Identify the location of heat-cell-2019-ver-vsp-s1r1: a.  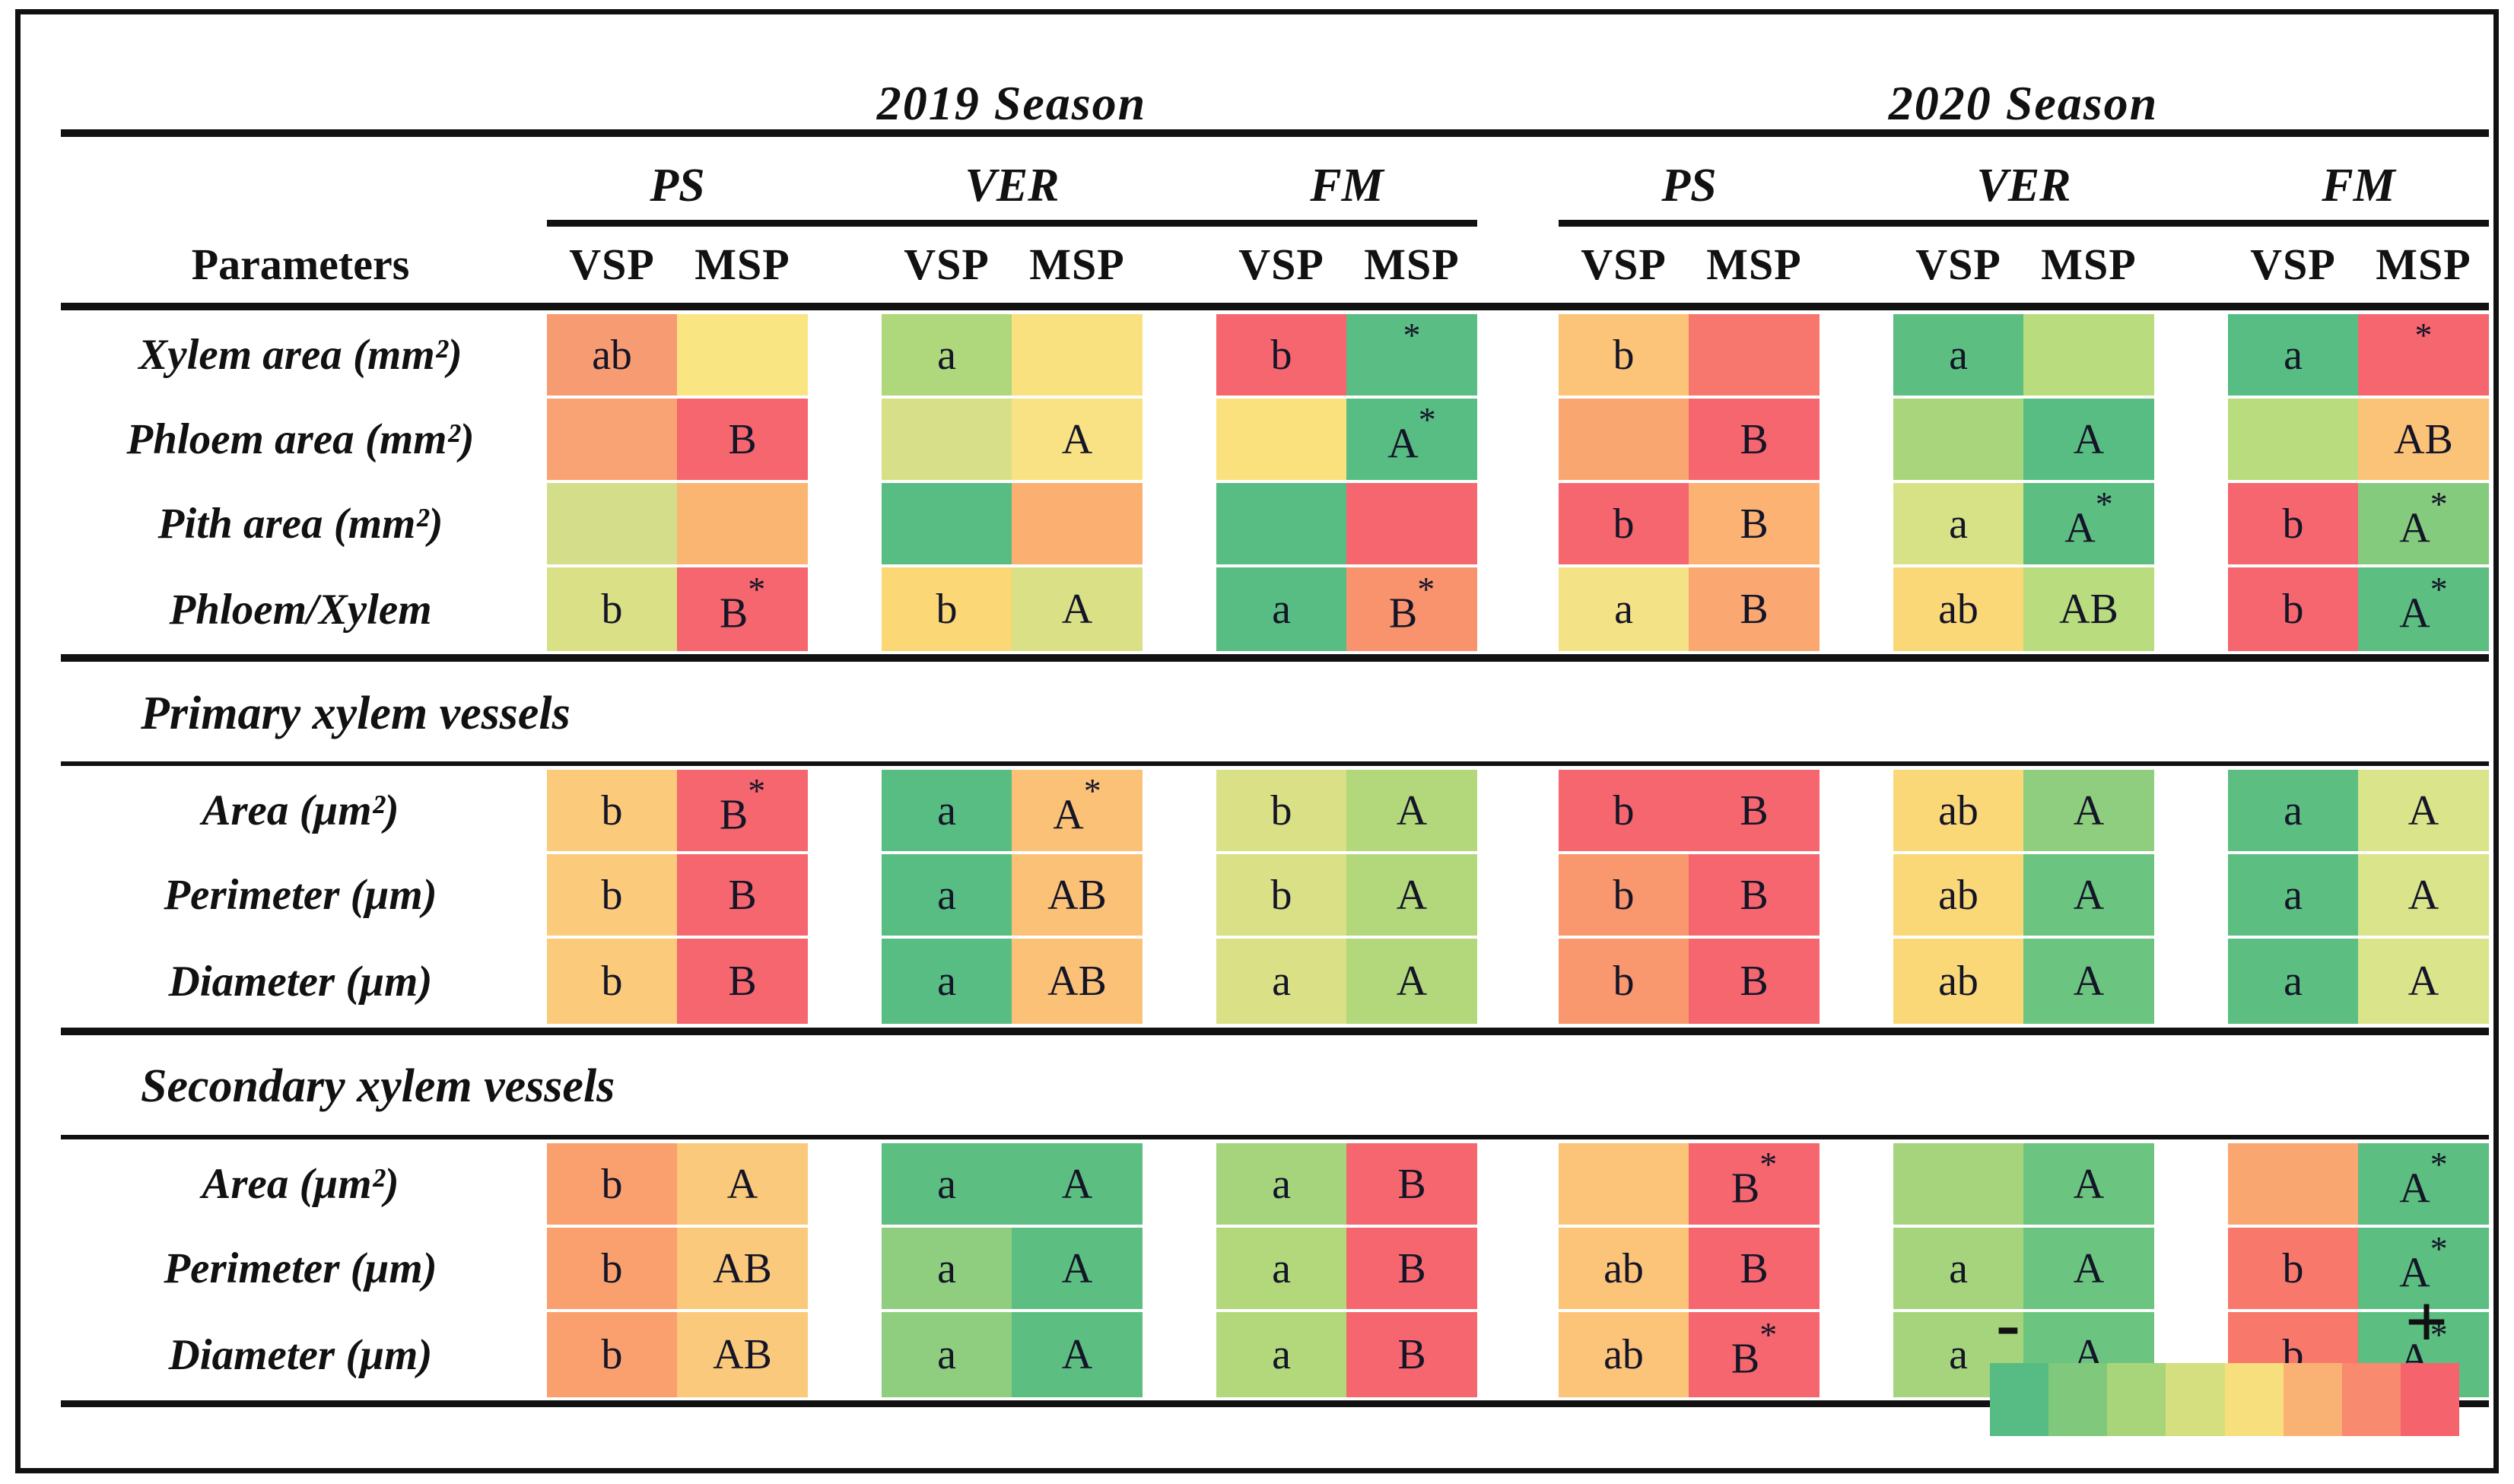
(947, 895).